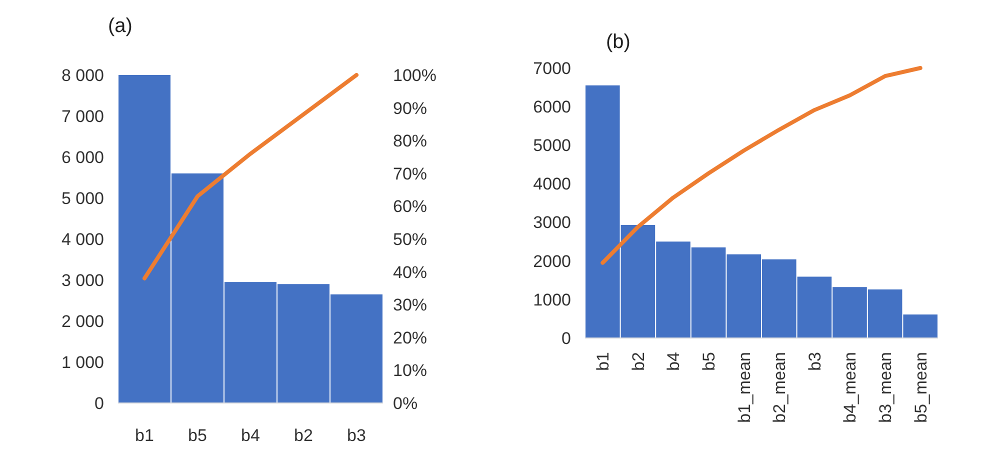  Describe the element at coordinates (850, 387) in the screenshot. I see `x-tick-label: b4_mean` at that location.